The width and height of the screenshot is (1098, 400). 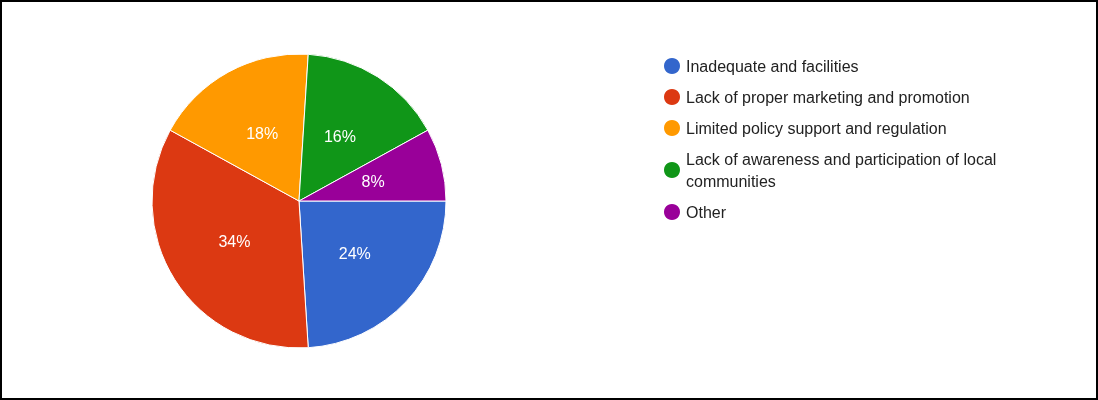 I want to click on legend-label: Inadequate and facilities, so click(x=772, y=66).